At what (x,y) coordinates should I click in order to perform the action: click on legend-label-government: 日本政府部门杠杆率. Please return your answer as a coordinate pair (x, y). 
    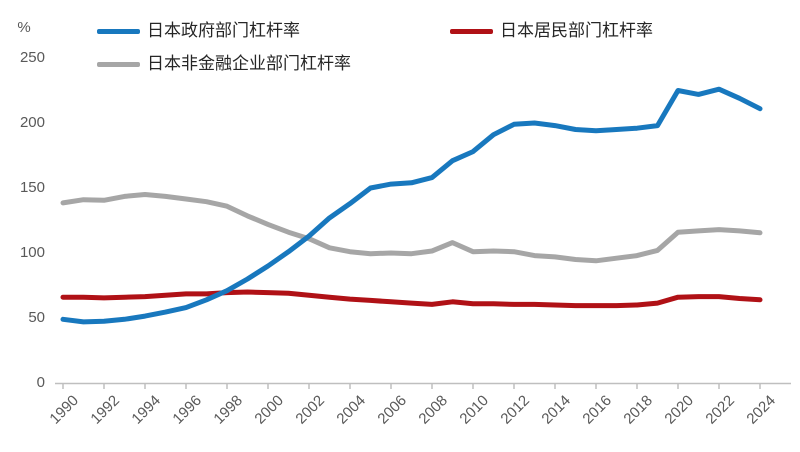
    Looking at the image, I should click on (223, 30).